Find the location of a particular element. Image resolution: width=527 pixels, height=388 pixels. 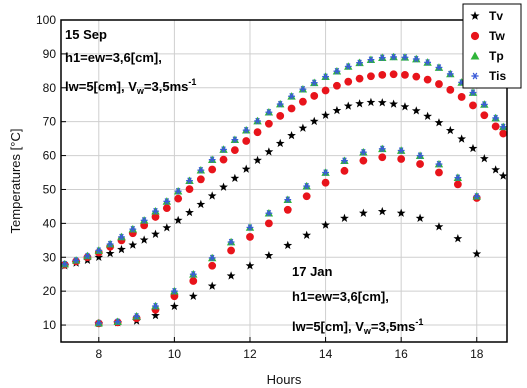

legend-label-tp: Tp is located at coordinates (496, 56).